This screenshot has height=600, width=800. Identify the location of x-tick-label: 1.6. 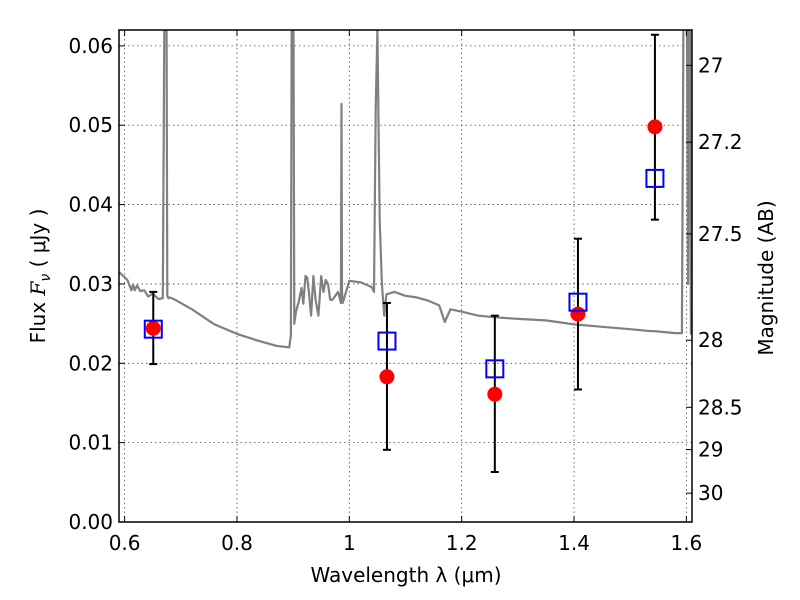
(686, 543).